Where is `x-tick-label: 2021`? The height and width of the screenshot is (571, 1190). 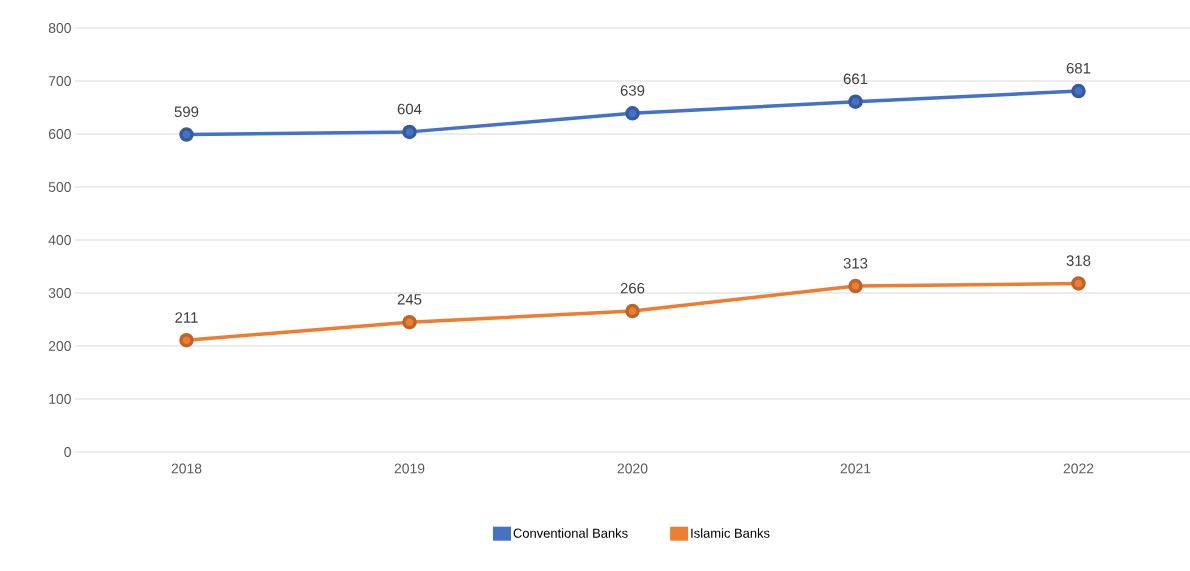
x-tick-label: 2021 is located at coordinates (855, 468).